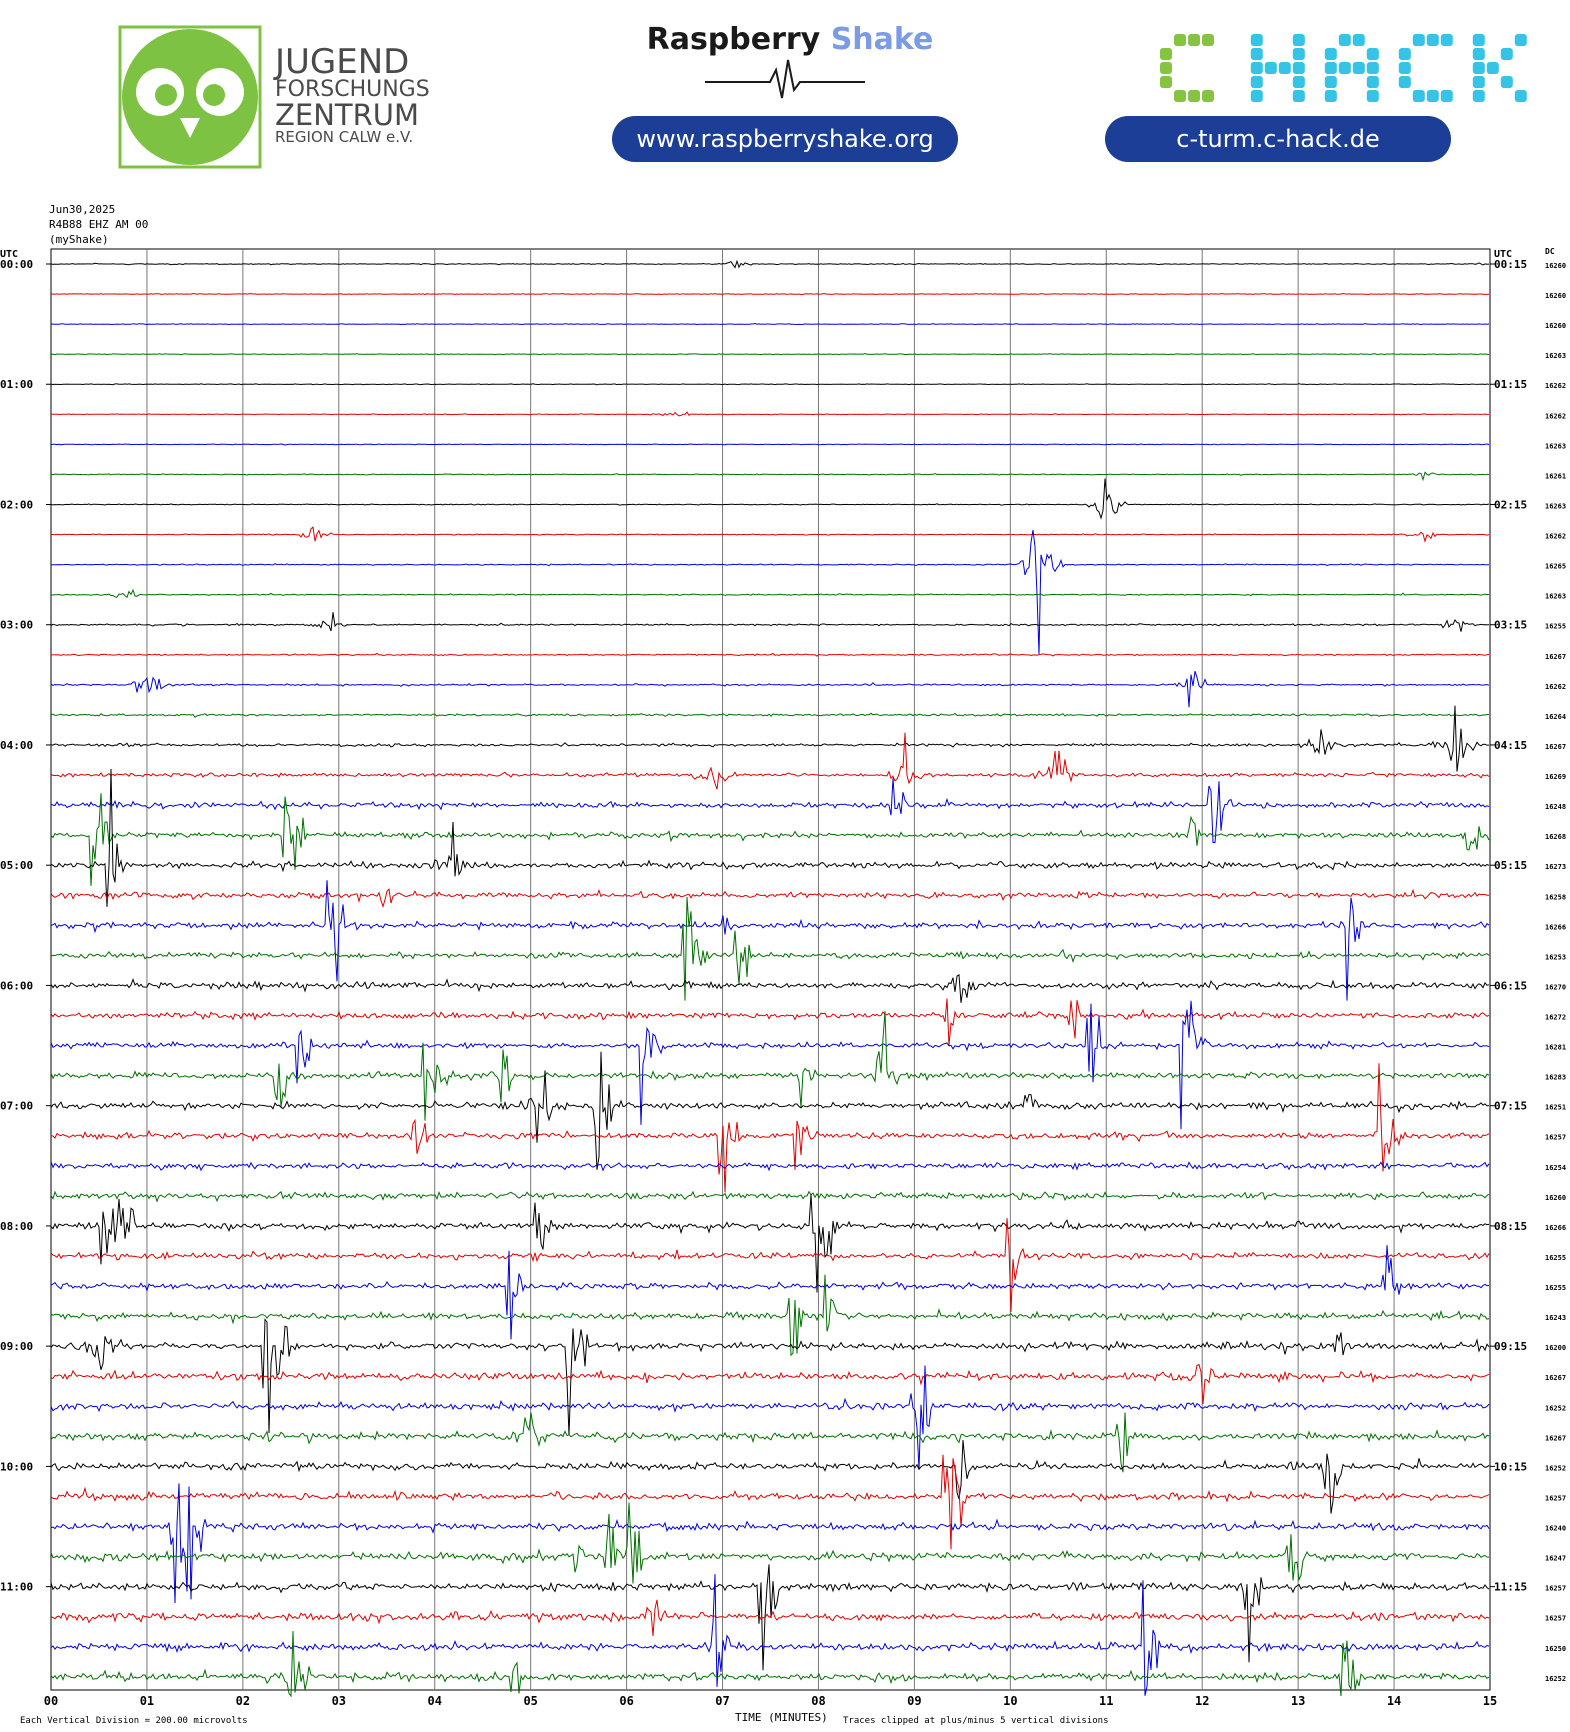 The height and width of the screenshot is (1732, 1570). I want to click on x-tick-label: 11, so click(1106, 1701).